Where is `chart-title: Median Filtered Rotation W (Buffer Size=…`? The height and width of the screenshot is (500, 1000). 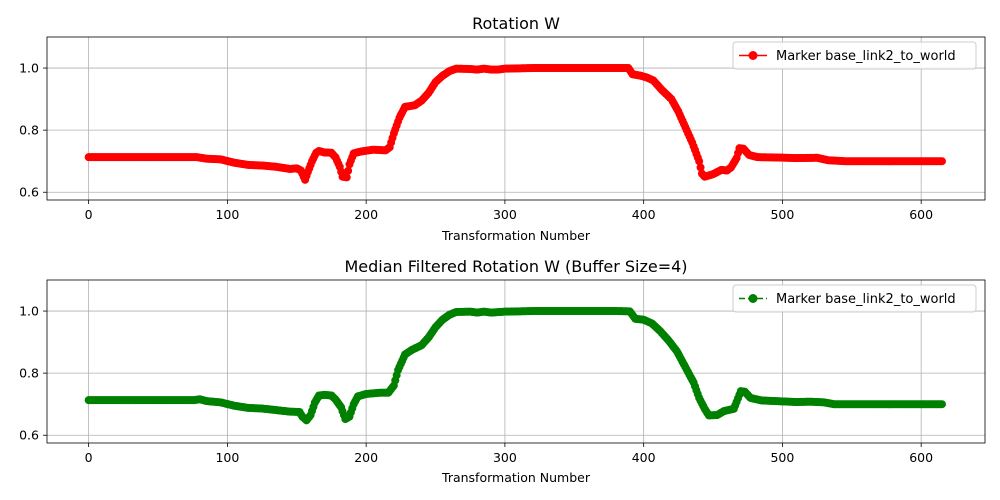
chart-title: Median Filtered Rotation W (Buffer Size=… is located at coordinates (515, 266).